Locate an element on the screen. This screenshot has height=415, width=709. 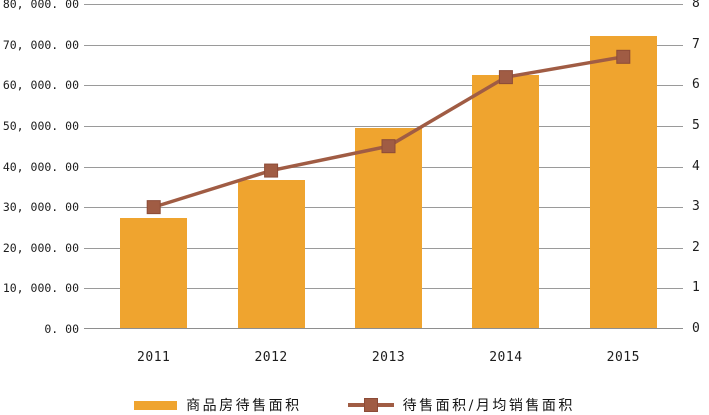
square-marker-2015 is located at coordinates (623, 56).